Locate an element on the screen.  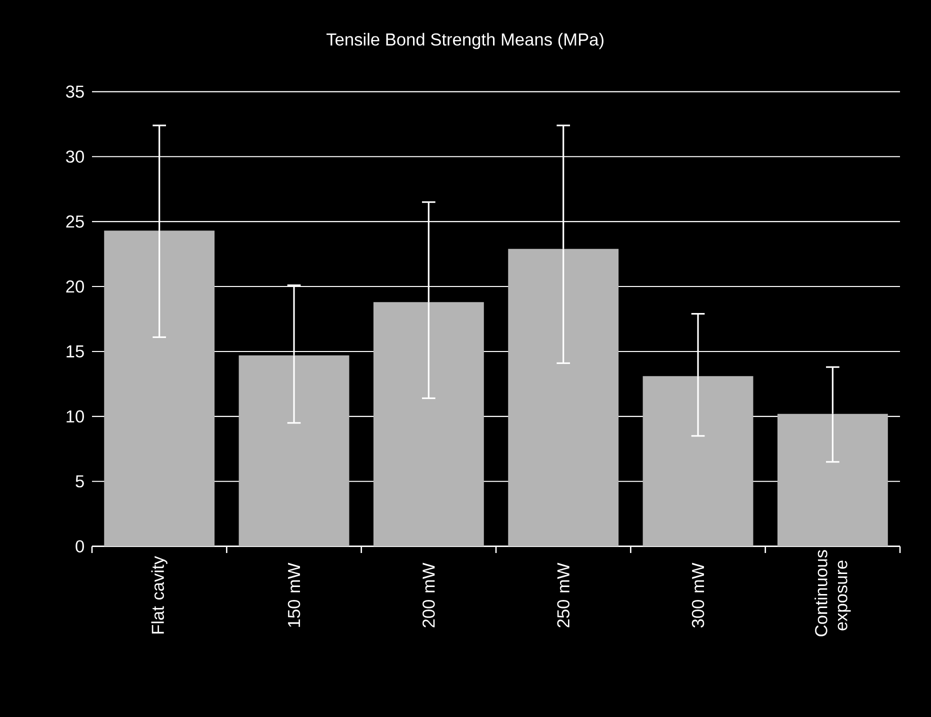
y-tick-label: 30 is located at coordinates (75, 156).